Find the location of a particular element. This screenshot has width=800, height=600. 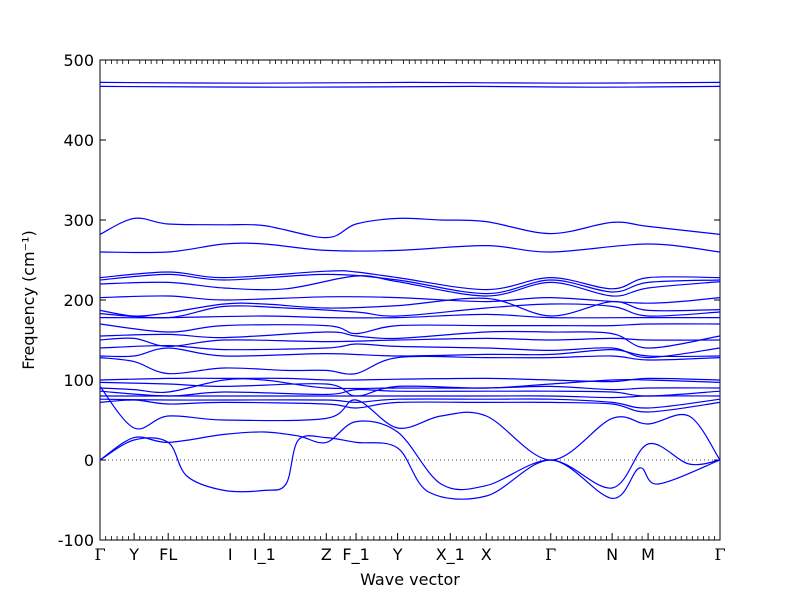

high-symmetry-label: I_1 is located at coordinates (264, 555).